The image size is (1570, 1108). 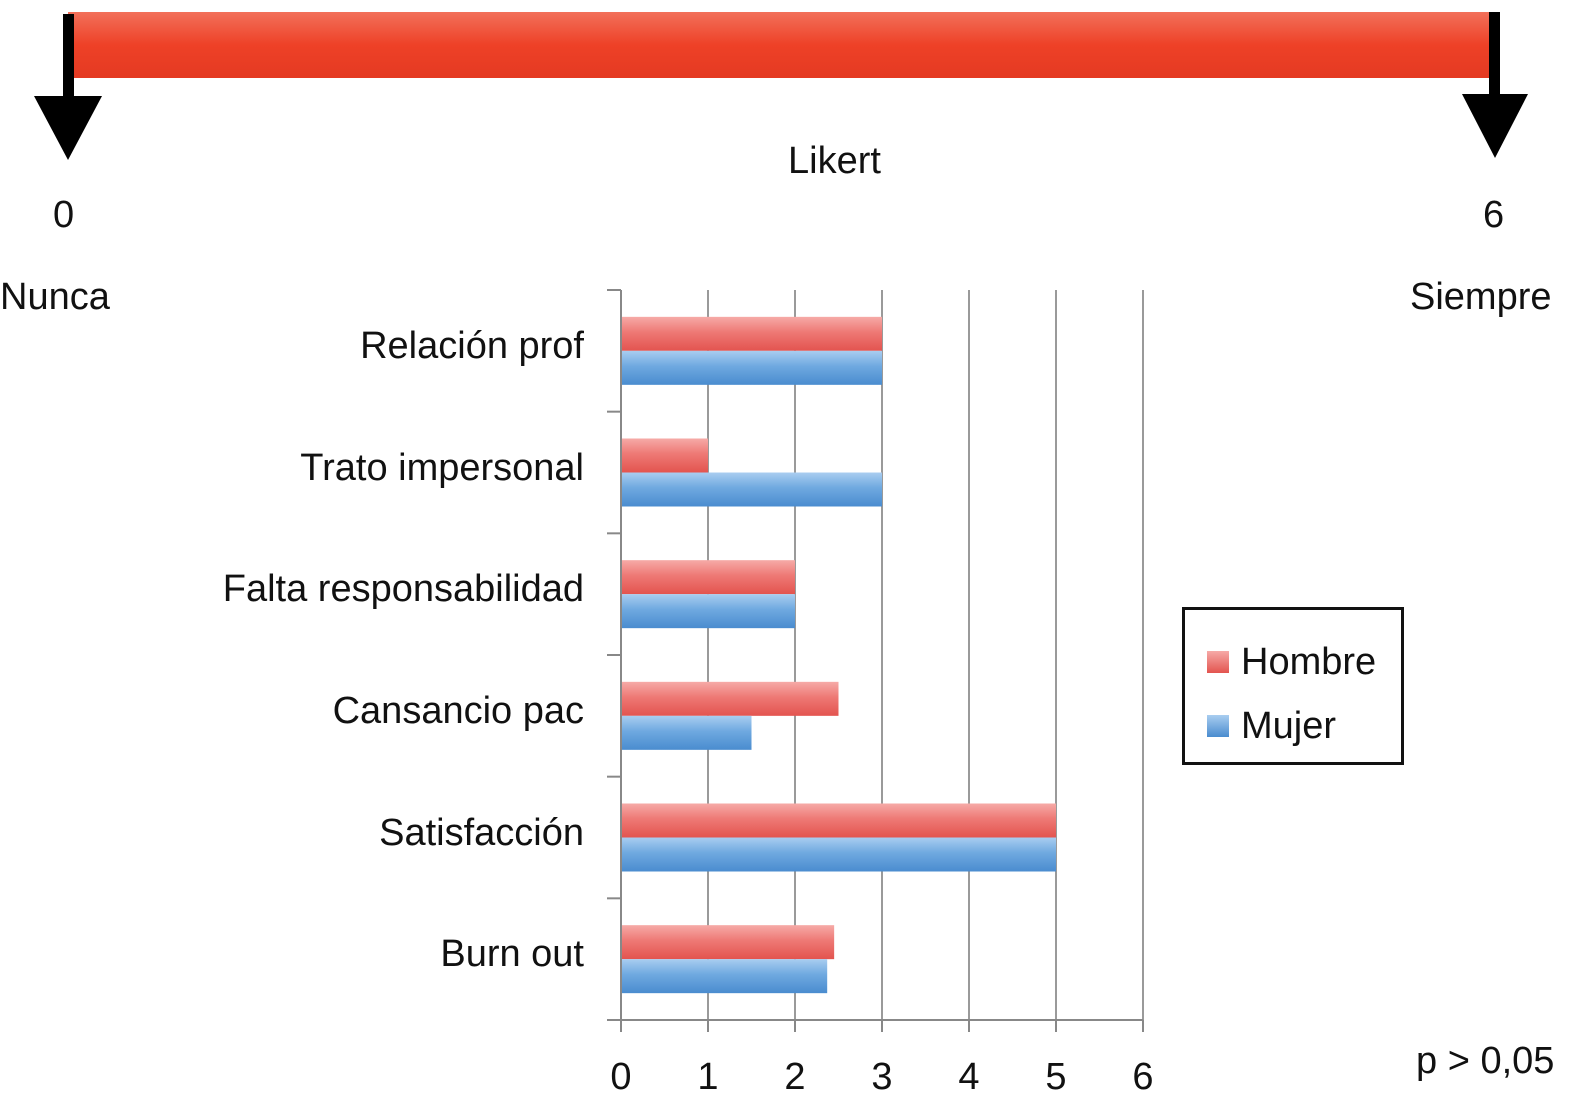 I want to click on legend-item-mujer: Mujer, so click(x=1271, y=726).